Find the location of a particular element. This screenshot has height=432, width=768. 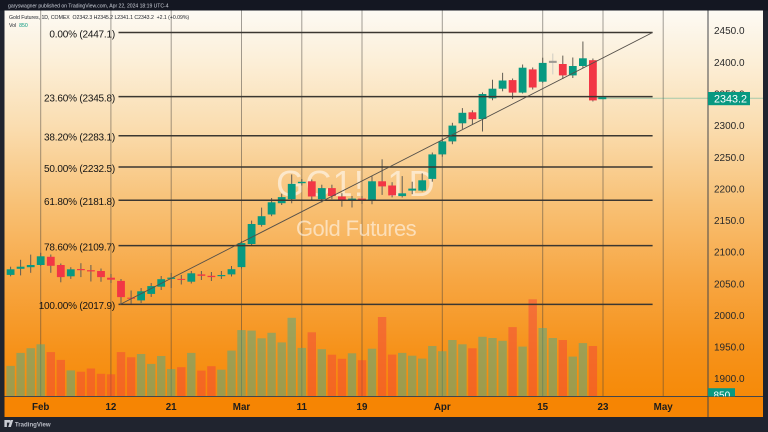

svg-text: 1950.0 is located at coordinates (729, 348).